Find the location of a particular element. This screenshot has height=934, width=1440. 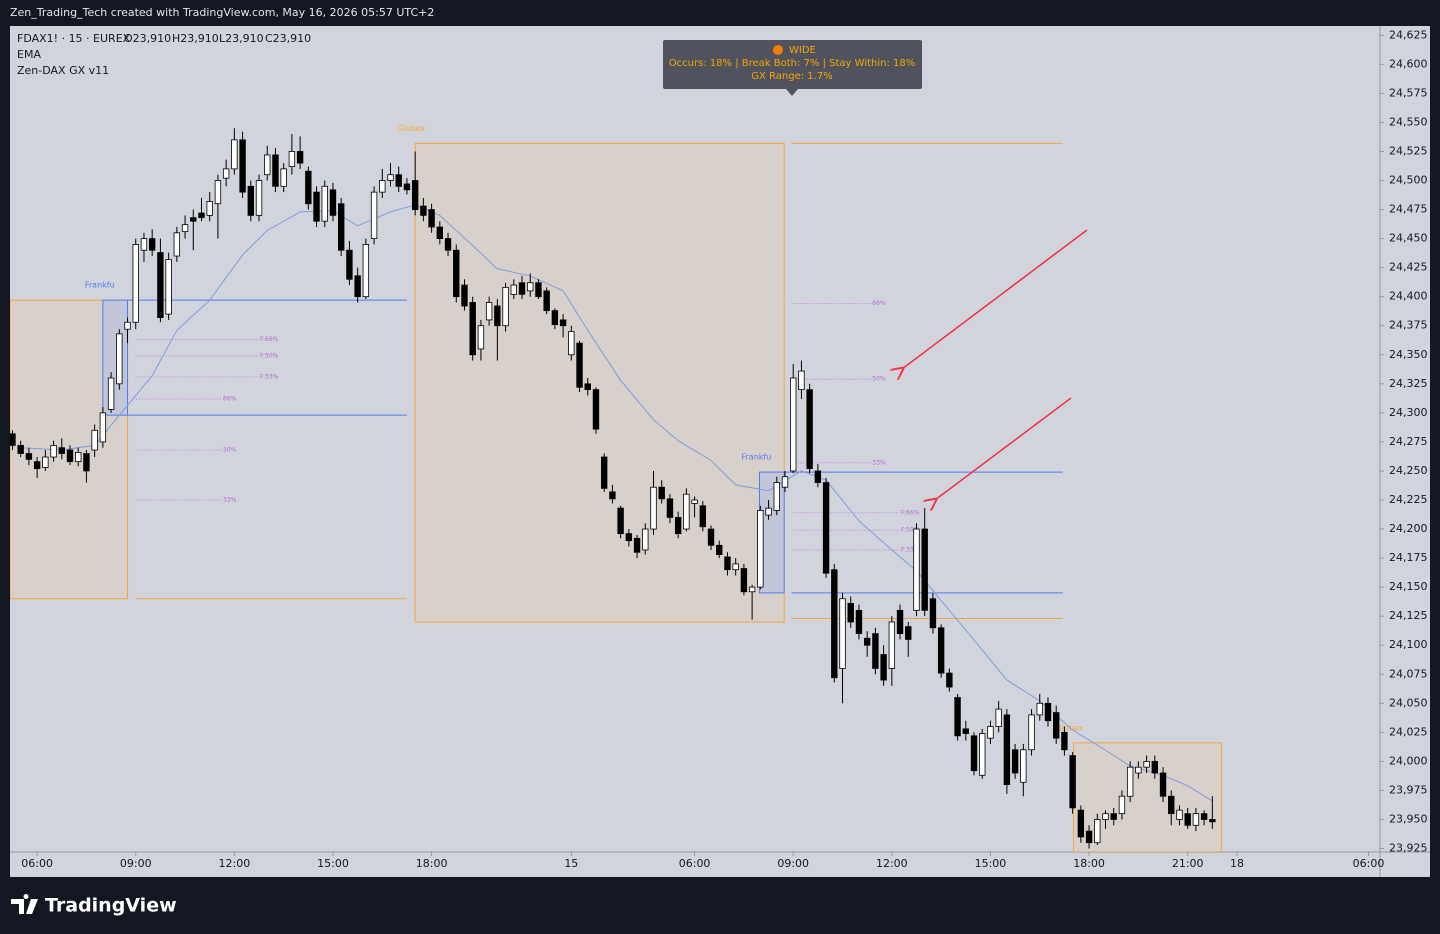

level-label: F:66% is located at coordinates (269, 339).